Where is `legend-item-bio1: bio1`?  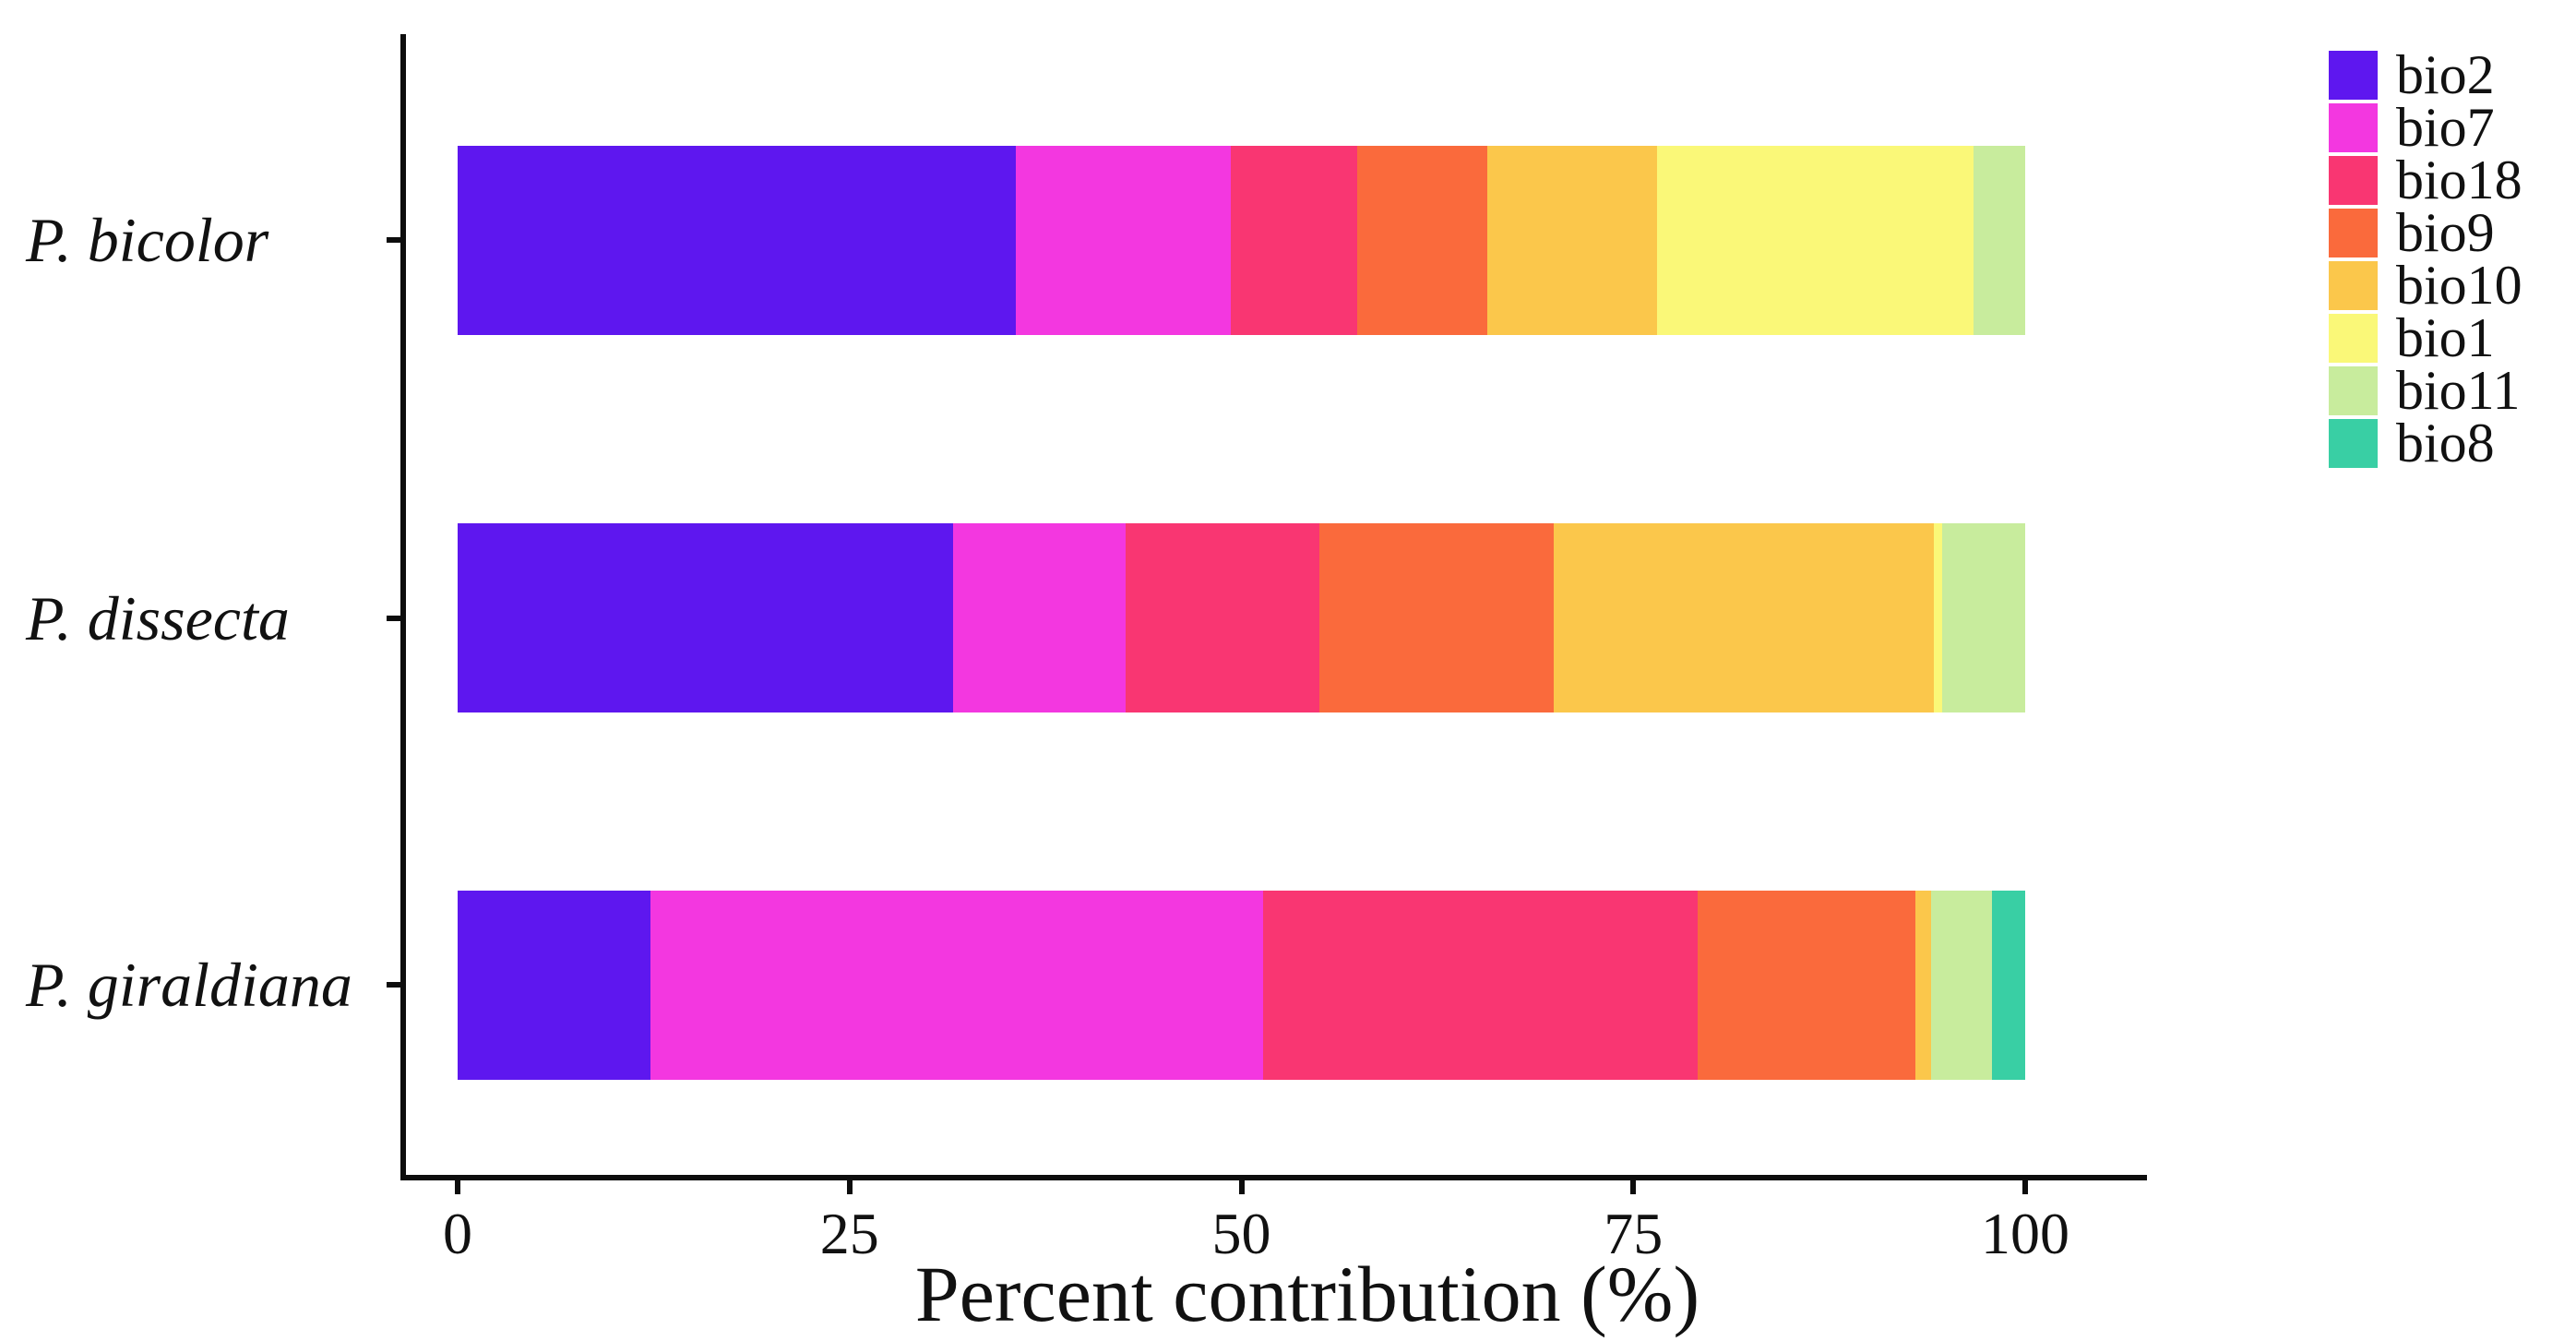
legend-item-bio1: bio1 is located at coordinates (2425, 338).